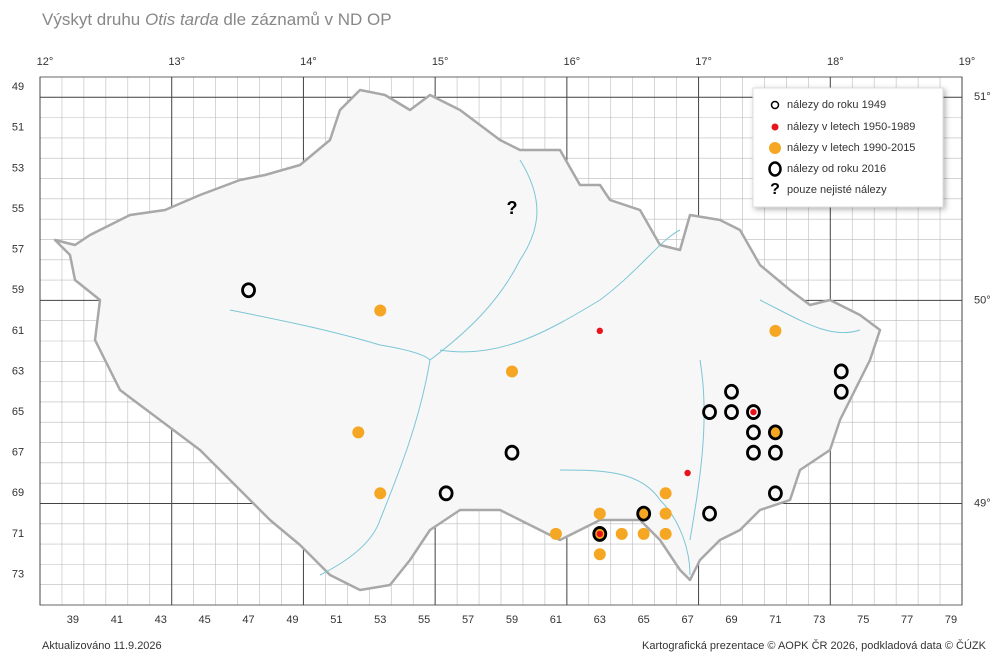 Image resolution: width=1000 pixels, height=659 pixels. Describe the element at coordinates (819, 620) in the screenshot. I see `column-label: 73` at that location.